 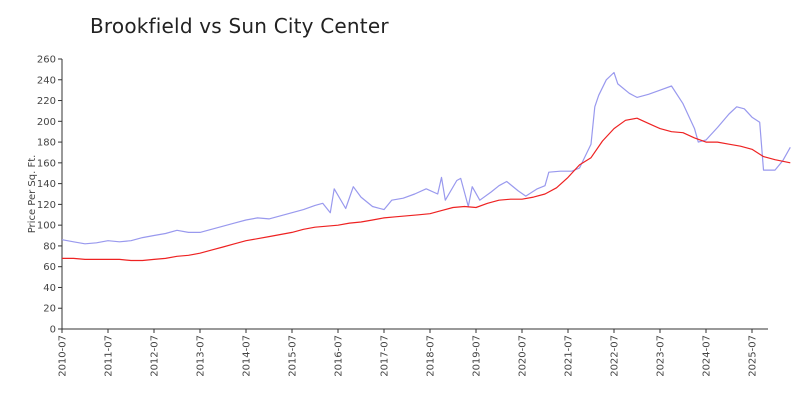 What do you see at coordinates (49, 246) in the screenshot?
I see `y-tick-label: 80` at bounding box center [49, 246].